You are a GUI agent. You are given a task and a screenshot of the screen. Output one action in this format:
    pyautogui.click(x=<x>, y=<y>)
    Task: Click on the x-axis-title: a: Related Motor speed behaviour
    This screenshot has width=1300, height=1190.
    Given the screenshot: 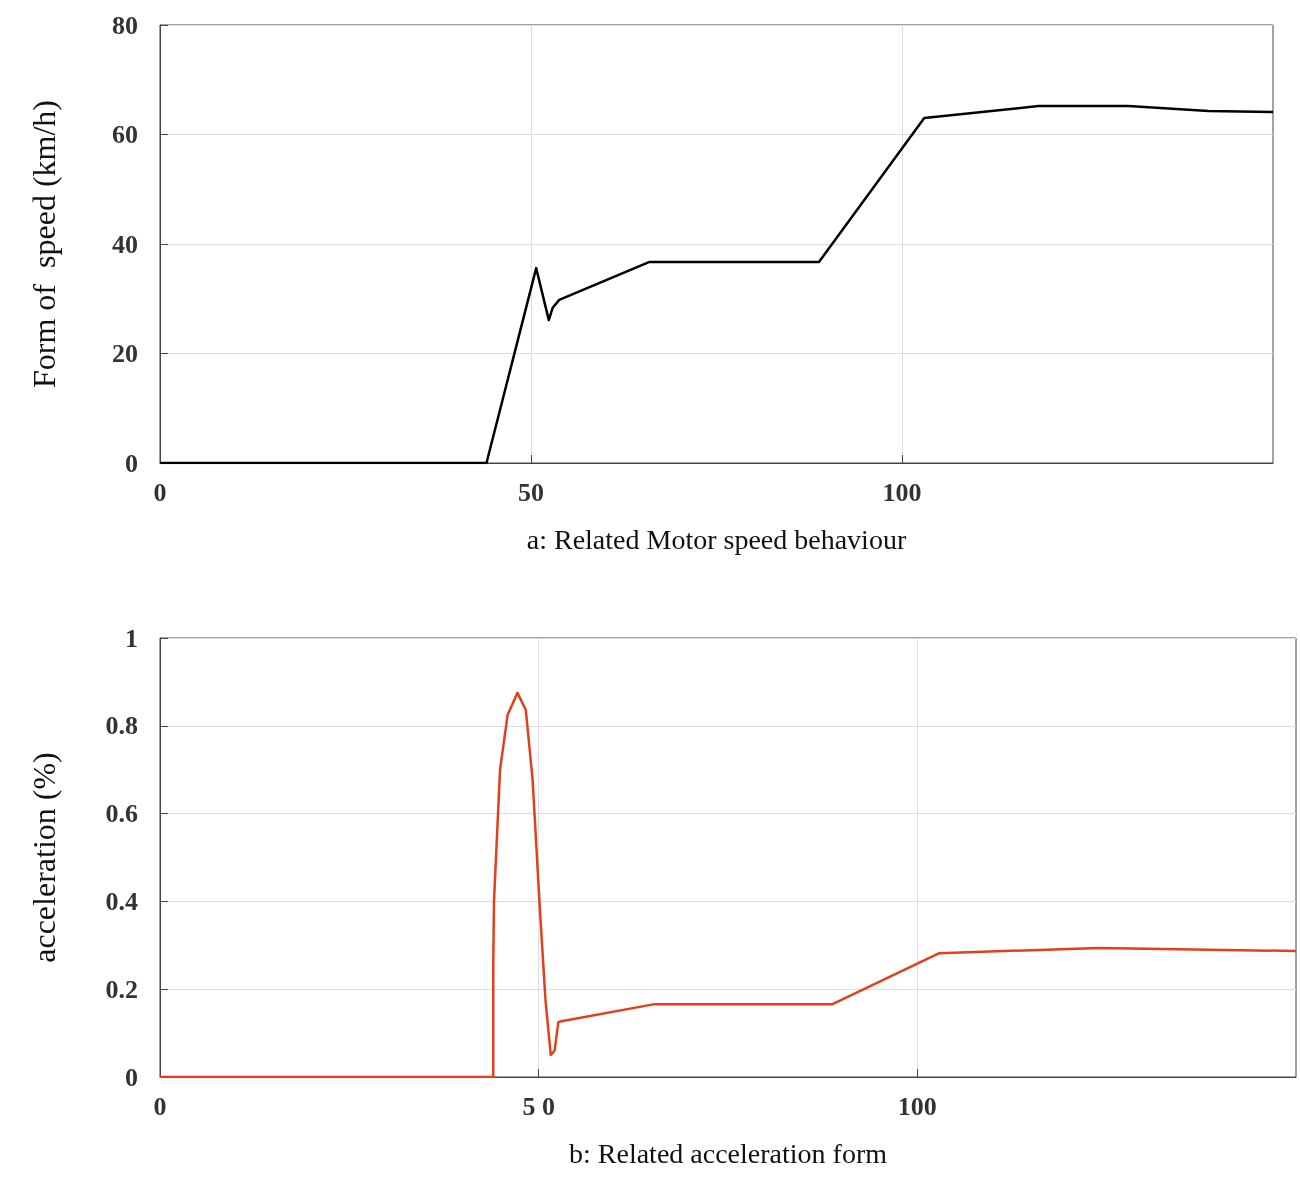 What is the action you would take?
    pyautogui.click(x=716, y=539)
    